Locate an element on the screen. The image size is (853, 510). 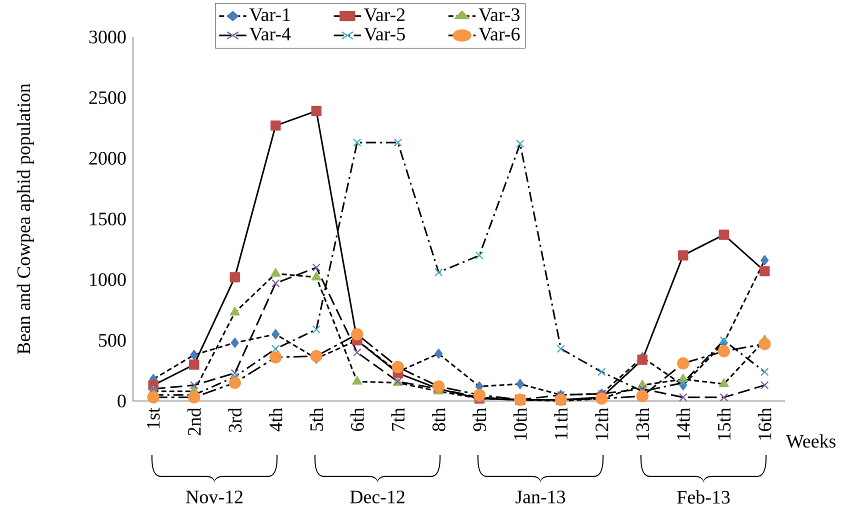
x-tick-label: 9th is located at coordinates (479, 420).